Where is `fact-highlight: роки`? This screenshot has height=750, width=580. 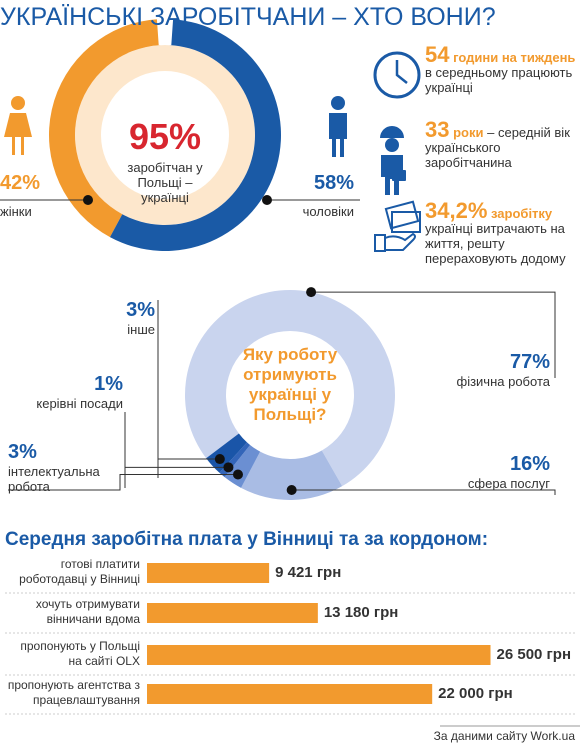
fact-highlight: роки is located at coordinates (468, 132).